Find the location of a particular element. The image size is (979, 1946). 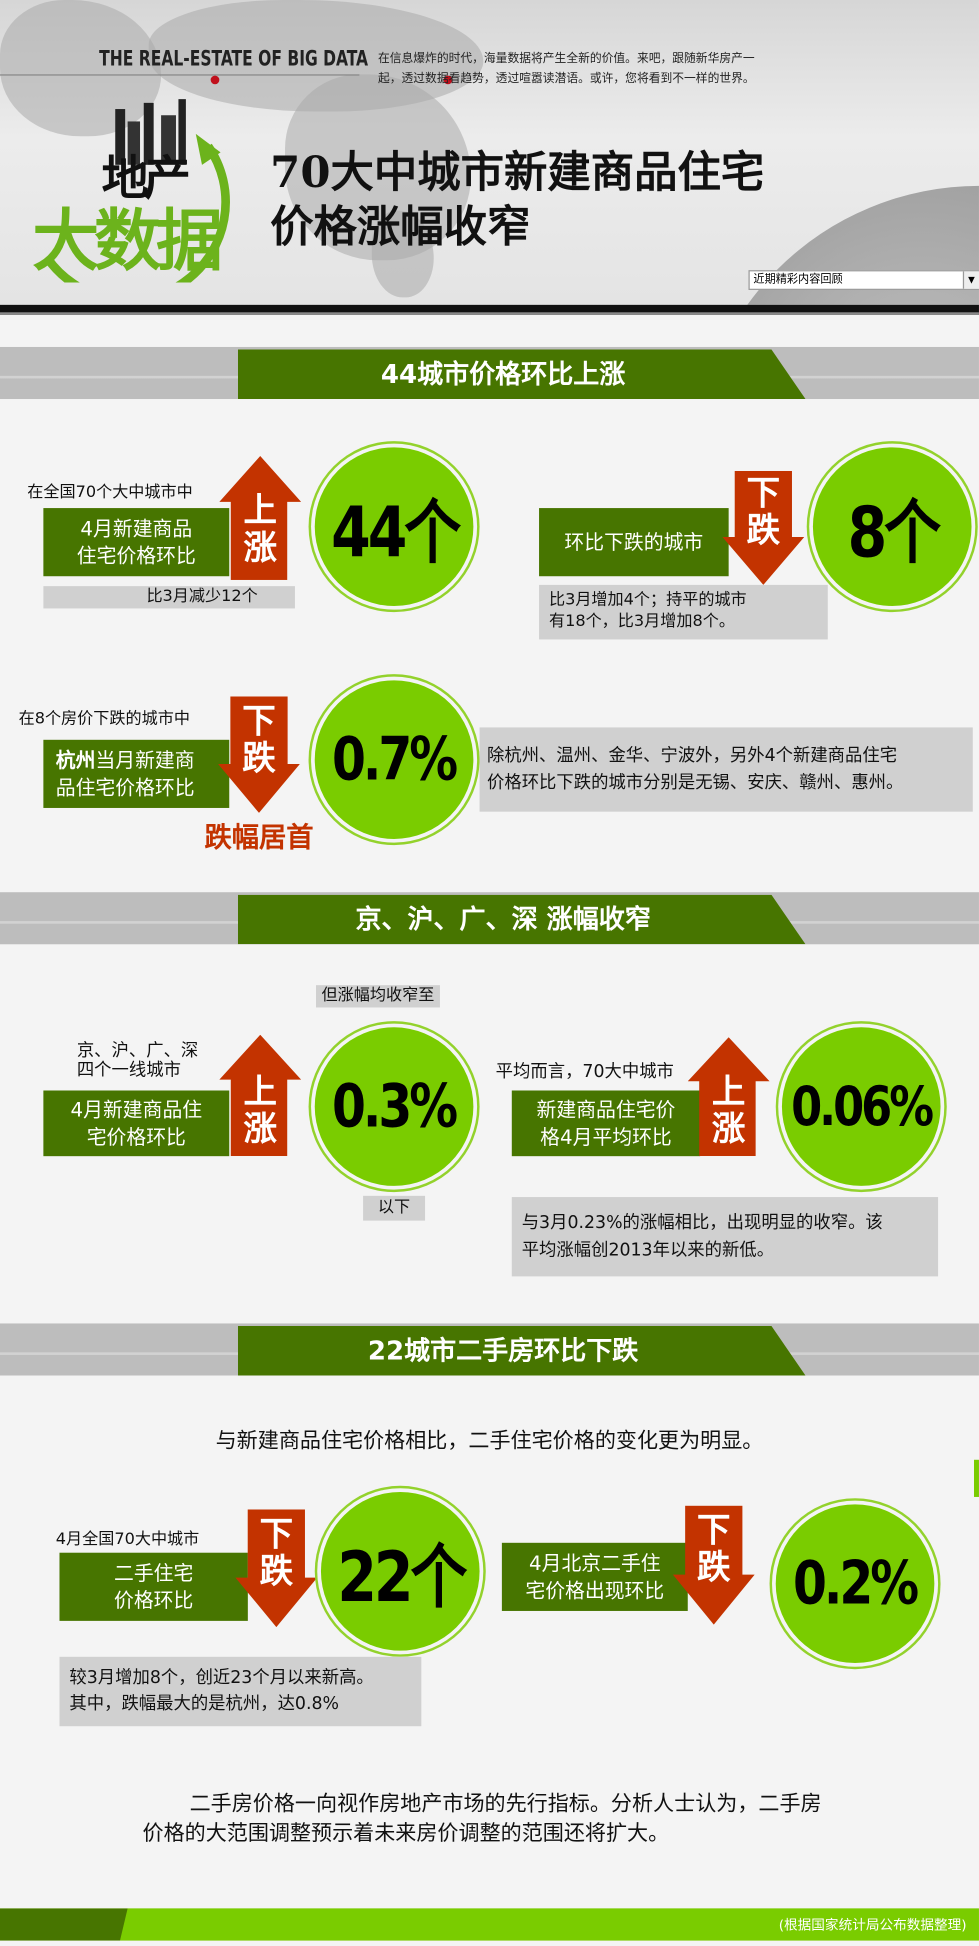

value-circle: 0.7% is located at coordinates (394, 759).